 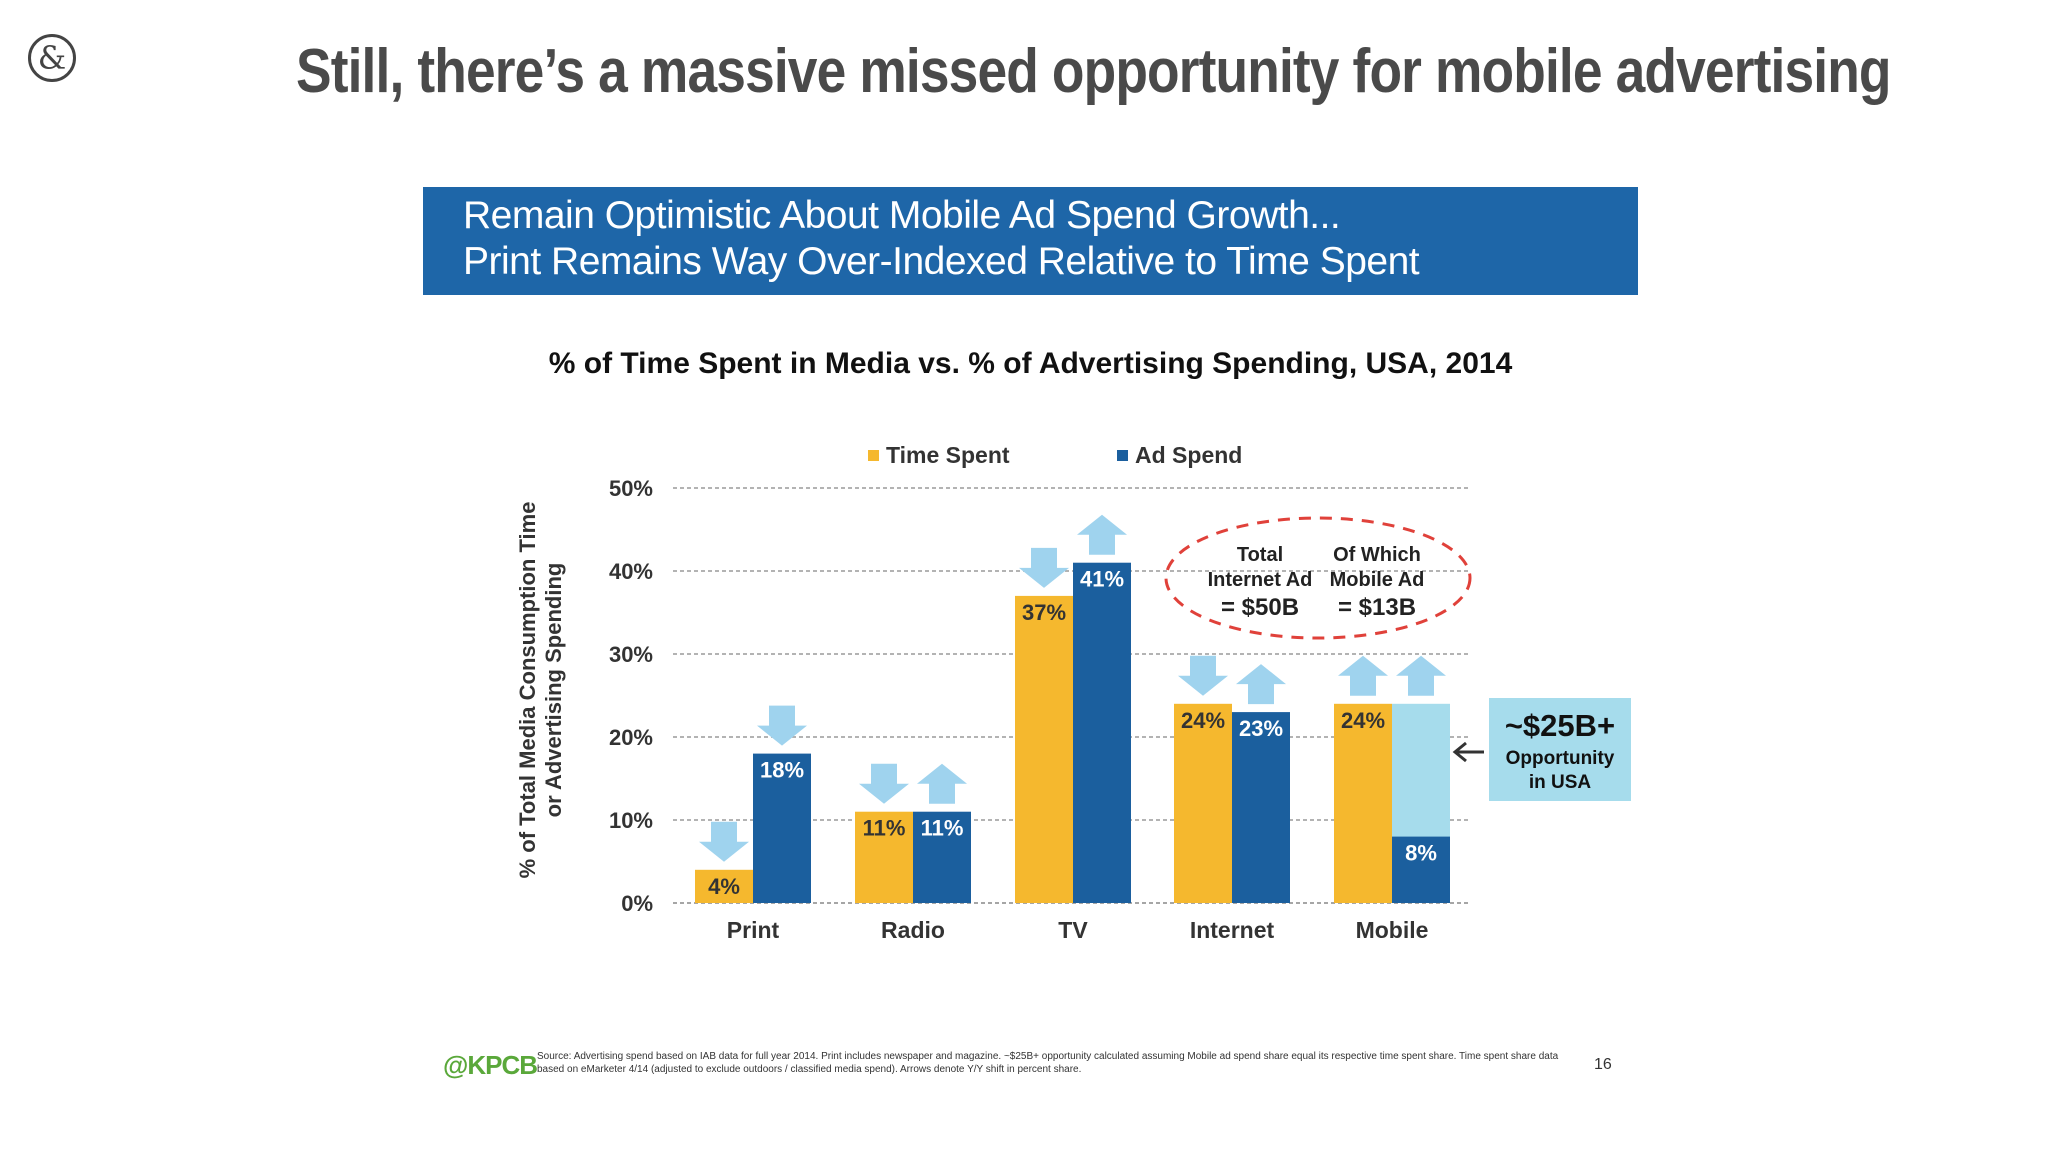 I want to click on data-label-ad-spend-tv: 41%, so click(x=1102, y=579).